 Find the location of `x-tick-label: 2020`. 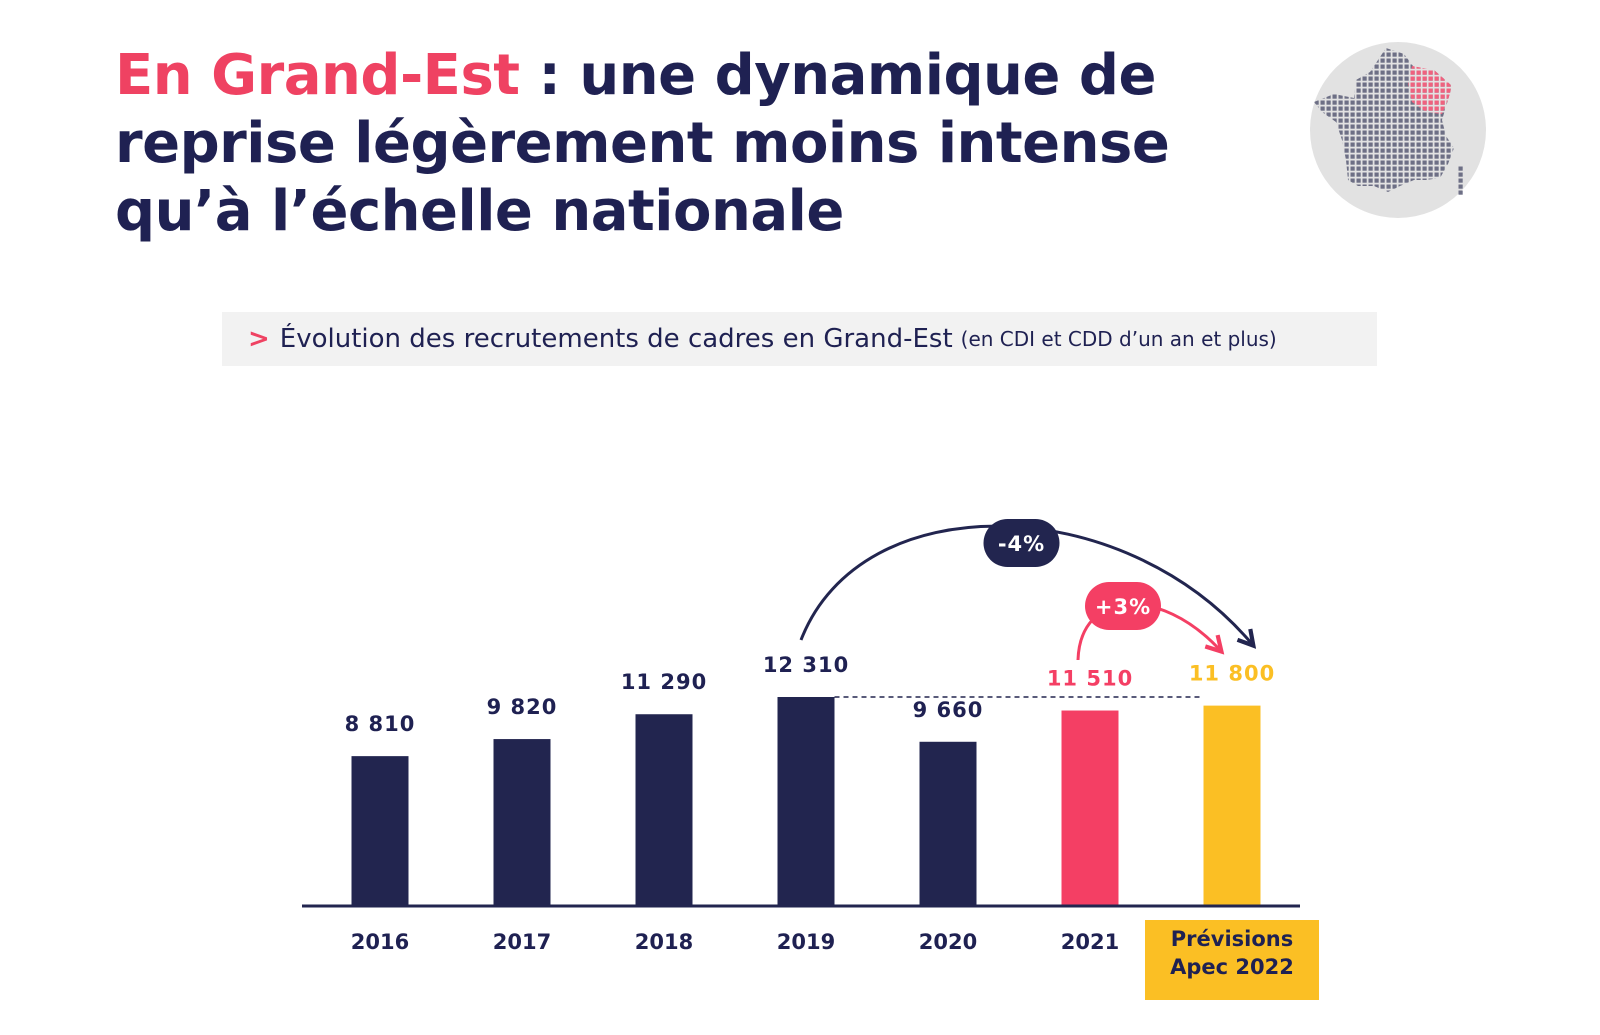

x-tick-label: 2020 is located at coordinates (948, 942).